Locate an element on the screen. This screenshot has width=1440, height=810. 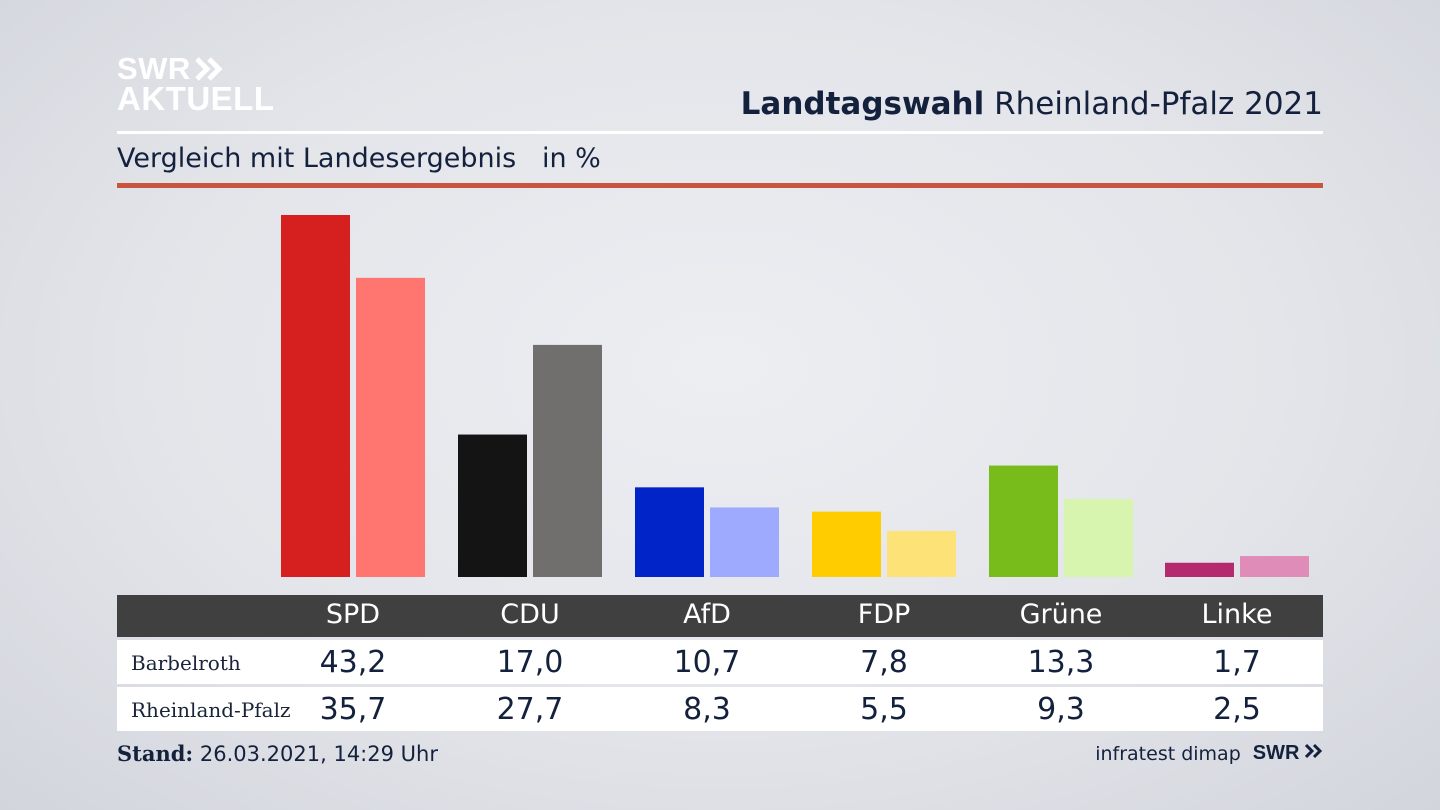
bar-afd-rheinland-pfalz is located at coordinates (744, 542).